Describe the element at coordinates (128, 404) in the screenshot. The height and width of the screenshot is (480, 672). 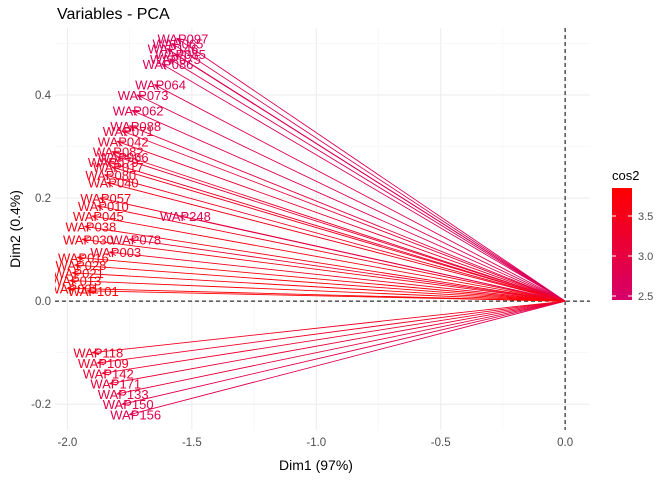
I see `variable-label: WAP150` at that location.